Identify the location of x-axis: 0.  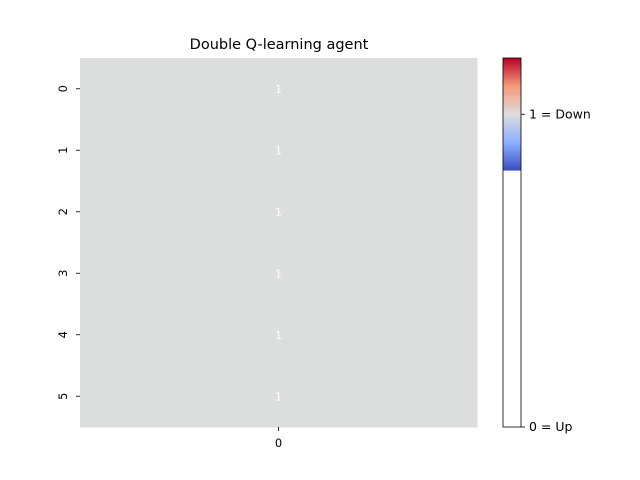
(278, 438).